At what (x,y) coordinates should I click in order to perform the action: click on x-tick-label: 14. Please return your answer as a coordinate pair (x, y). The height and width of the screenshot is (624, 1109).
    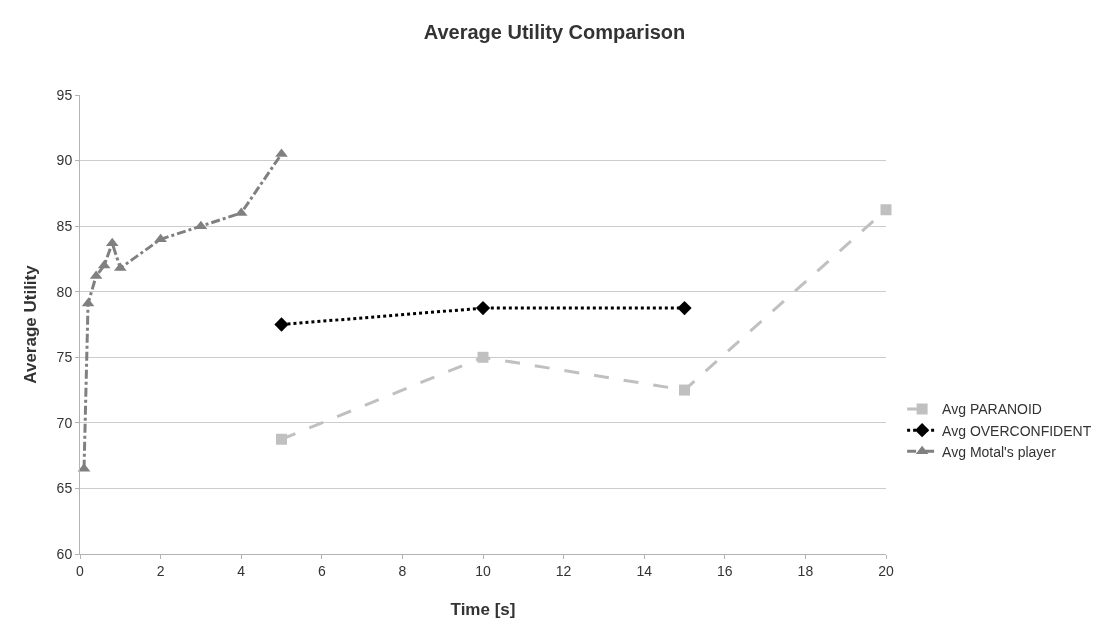
    Looking at the image, I should click on (644, 570).